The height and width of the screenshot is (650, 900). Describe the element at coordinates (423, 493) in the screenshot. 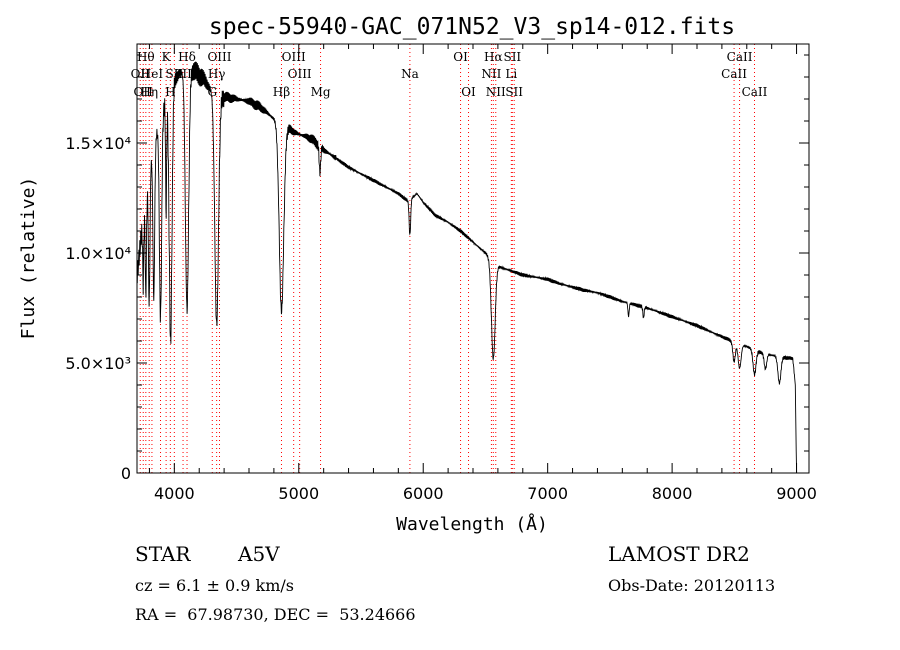

I see `x-tick-label: 6000` at that location.